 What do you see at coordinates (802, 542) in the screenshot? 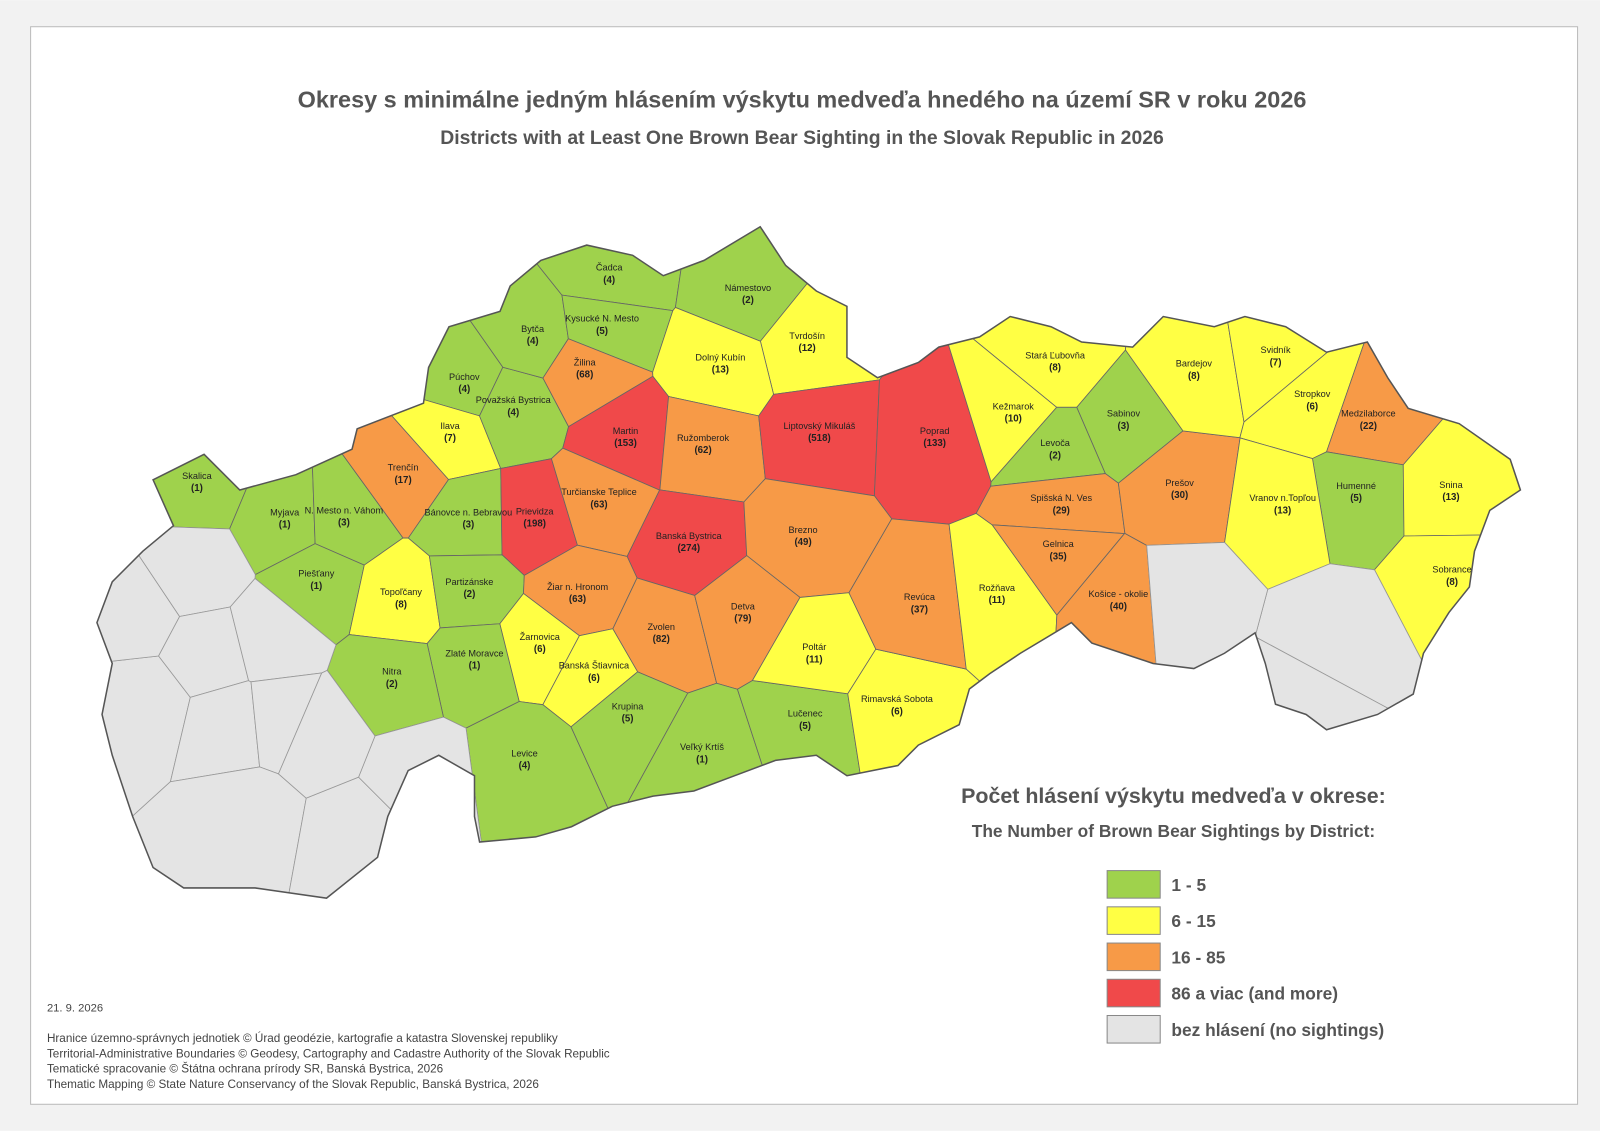
I see `district-value: (49)` at bounding box center [802, 542].